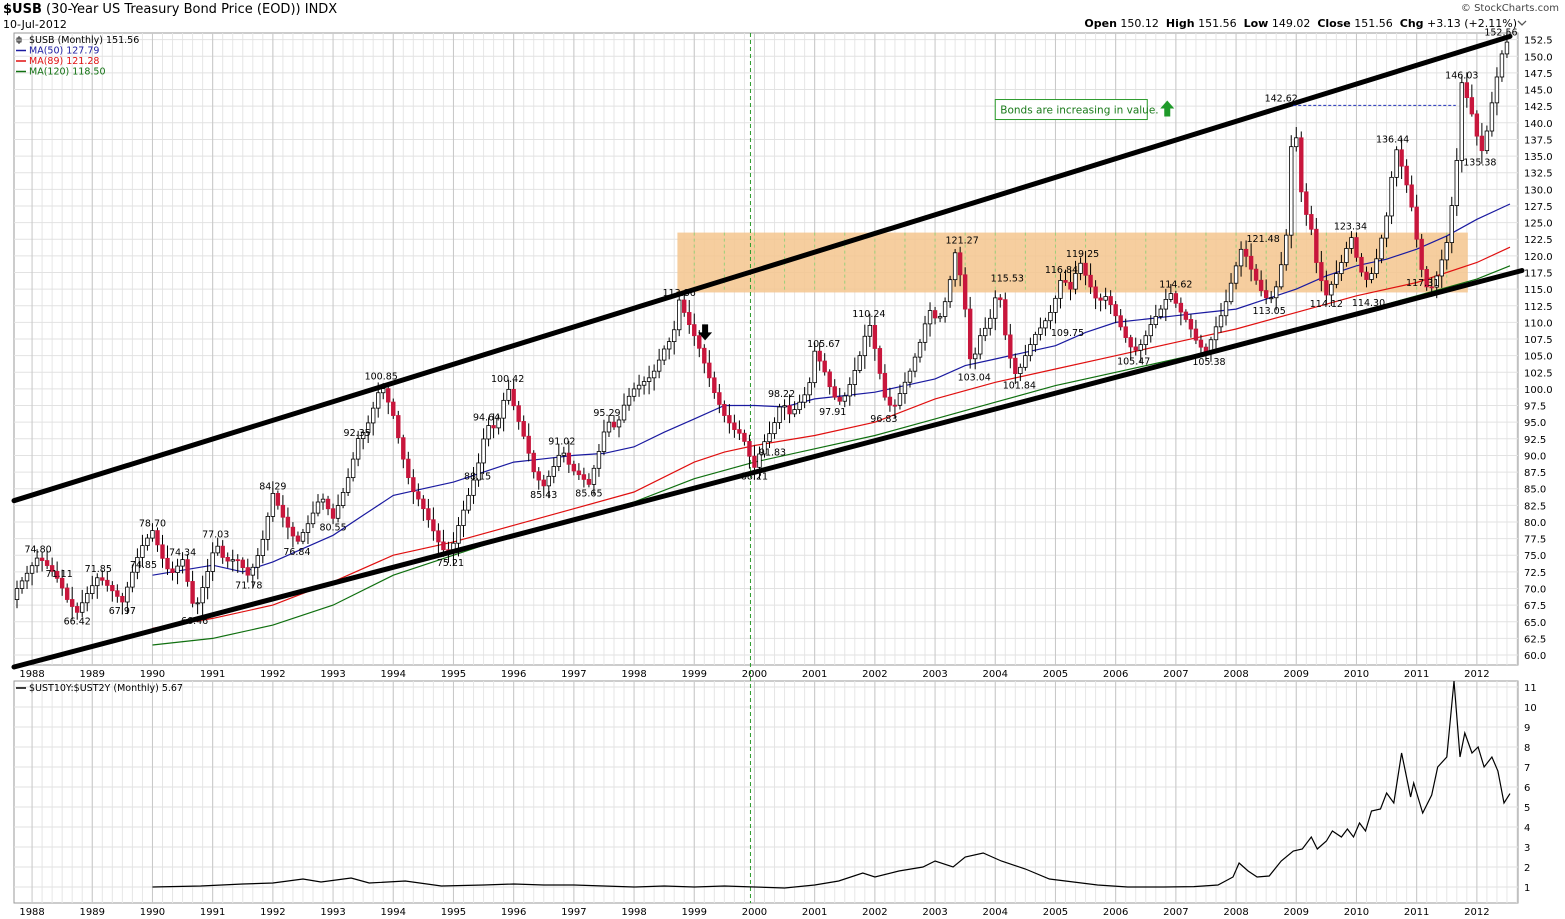  Describe the element at coordinates (106, 688) in the screenshot. I see `legend-entry: $UST10Y:$UST2Y (Monthly) 5.67` at that location.